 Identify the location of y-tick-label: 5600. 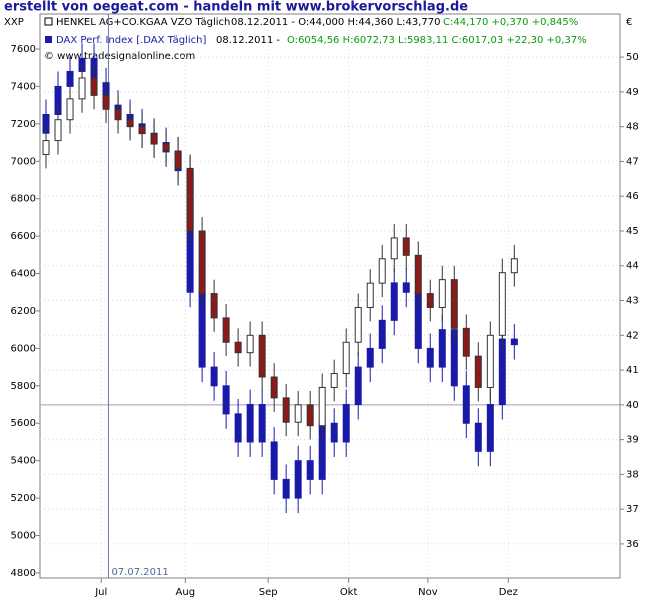
(23, 423).